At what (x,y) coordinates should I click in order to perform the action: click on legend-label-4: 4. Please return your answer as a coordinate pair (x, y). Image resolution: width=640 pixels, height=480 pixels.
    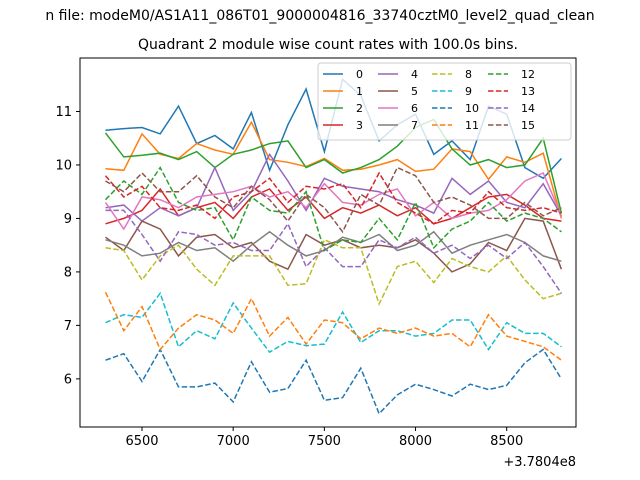
    Looking at the image, I should click on (414, 74).